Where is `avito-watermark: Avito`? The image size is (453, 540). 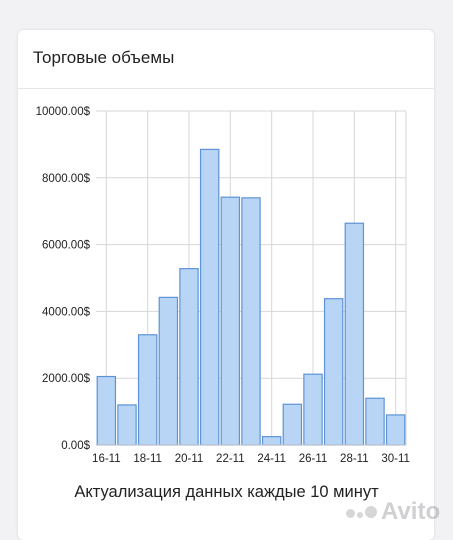
avito-watermark: Avito is located at coordinates (393, 512).